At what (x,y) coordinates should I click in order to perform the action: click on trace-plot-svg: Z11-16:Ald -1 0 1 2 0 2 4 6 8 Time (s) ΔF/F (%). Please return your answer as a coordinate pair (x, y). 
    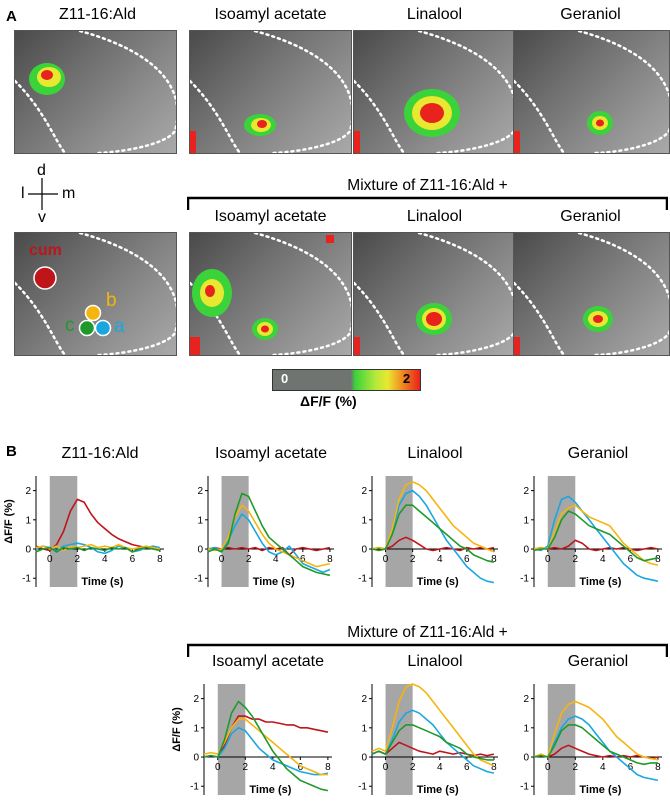
    Looking at the image, I should click on (83, 516).